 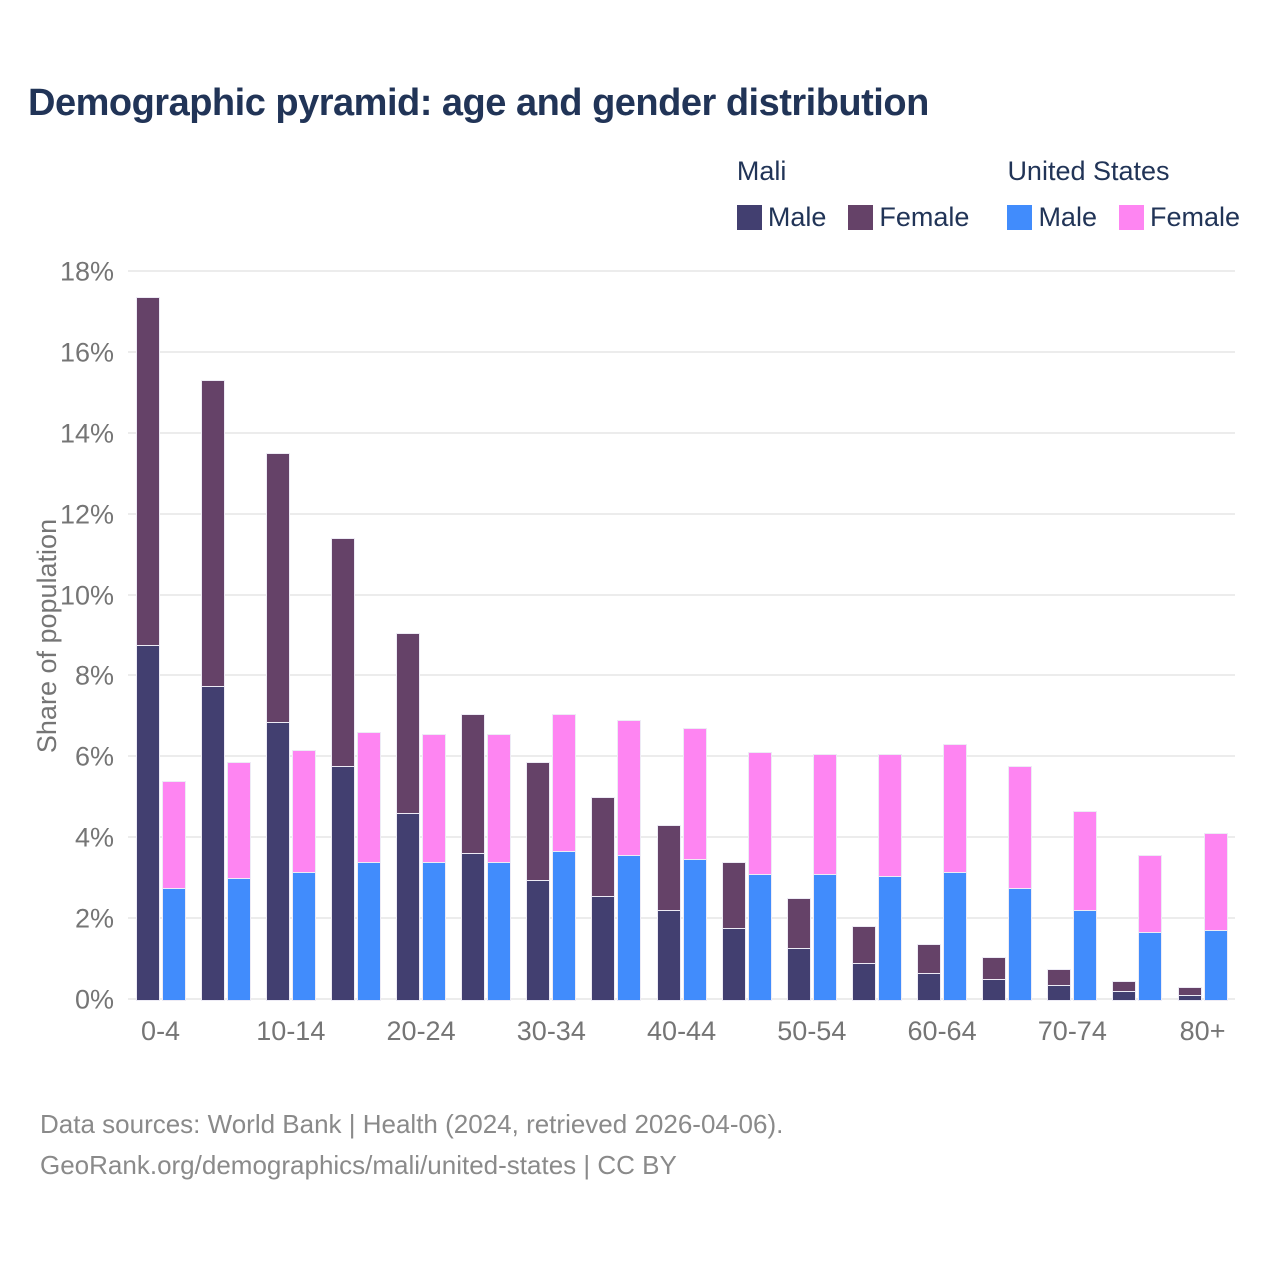 I want to click on x-tick-label: 40-44, so click(x=682, y=1031).